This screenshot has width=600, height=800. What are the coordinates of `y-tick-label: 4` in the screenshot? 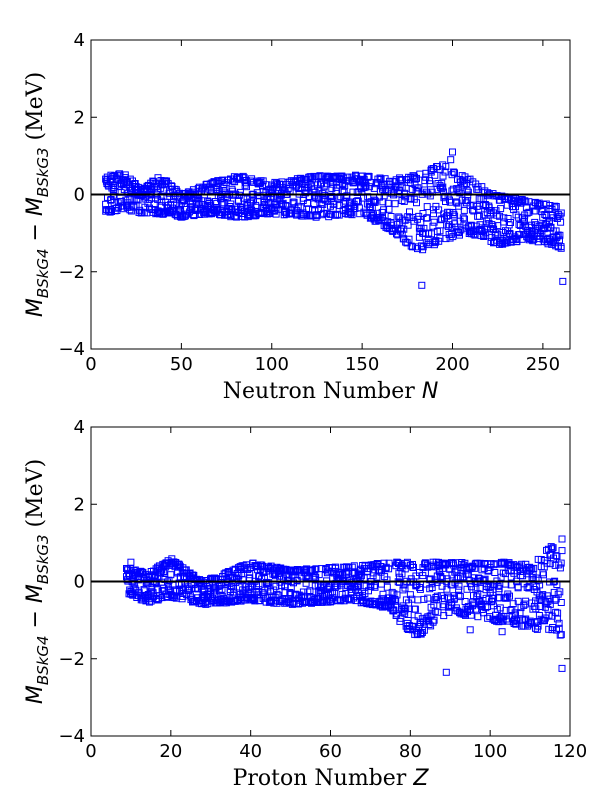 It's located at (79, 40).